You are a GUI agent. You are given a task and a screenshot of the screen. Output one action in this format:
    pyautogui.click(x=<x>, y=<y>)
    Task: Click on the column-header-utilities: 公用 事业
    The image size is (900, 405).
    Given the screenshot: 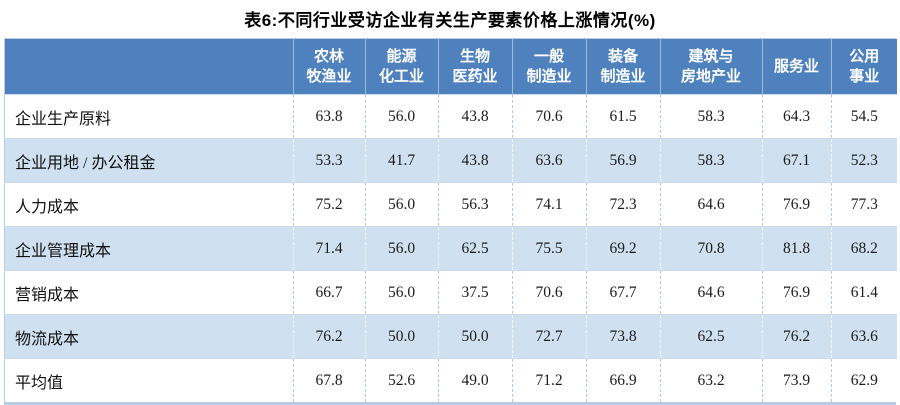 What is the action you would take?
    pyautogui.click(x=863, y=67)
    